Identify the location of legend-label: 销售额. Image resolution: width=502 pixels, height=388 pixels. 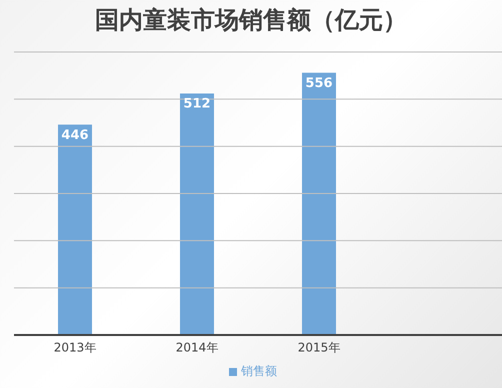
(259, 371).